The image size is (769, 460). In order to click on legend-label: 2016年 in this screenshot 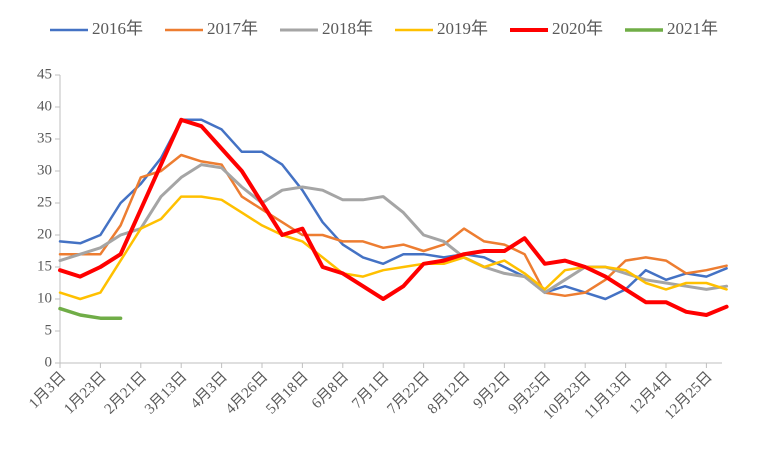, I will do `click(117, 28)`.